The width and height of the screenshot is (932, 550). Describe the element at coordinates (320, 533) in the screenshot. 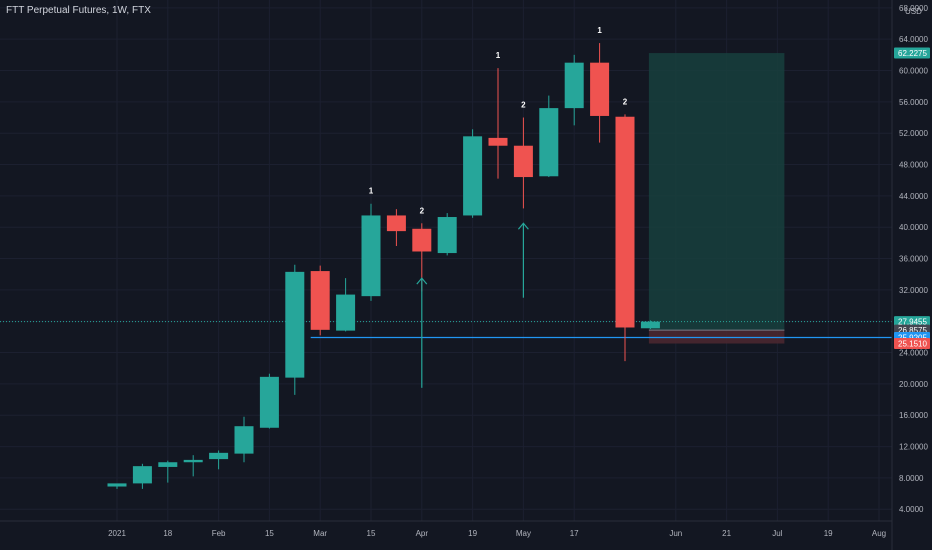

I see `time-tick-label: Mar` at that location.